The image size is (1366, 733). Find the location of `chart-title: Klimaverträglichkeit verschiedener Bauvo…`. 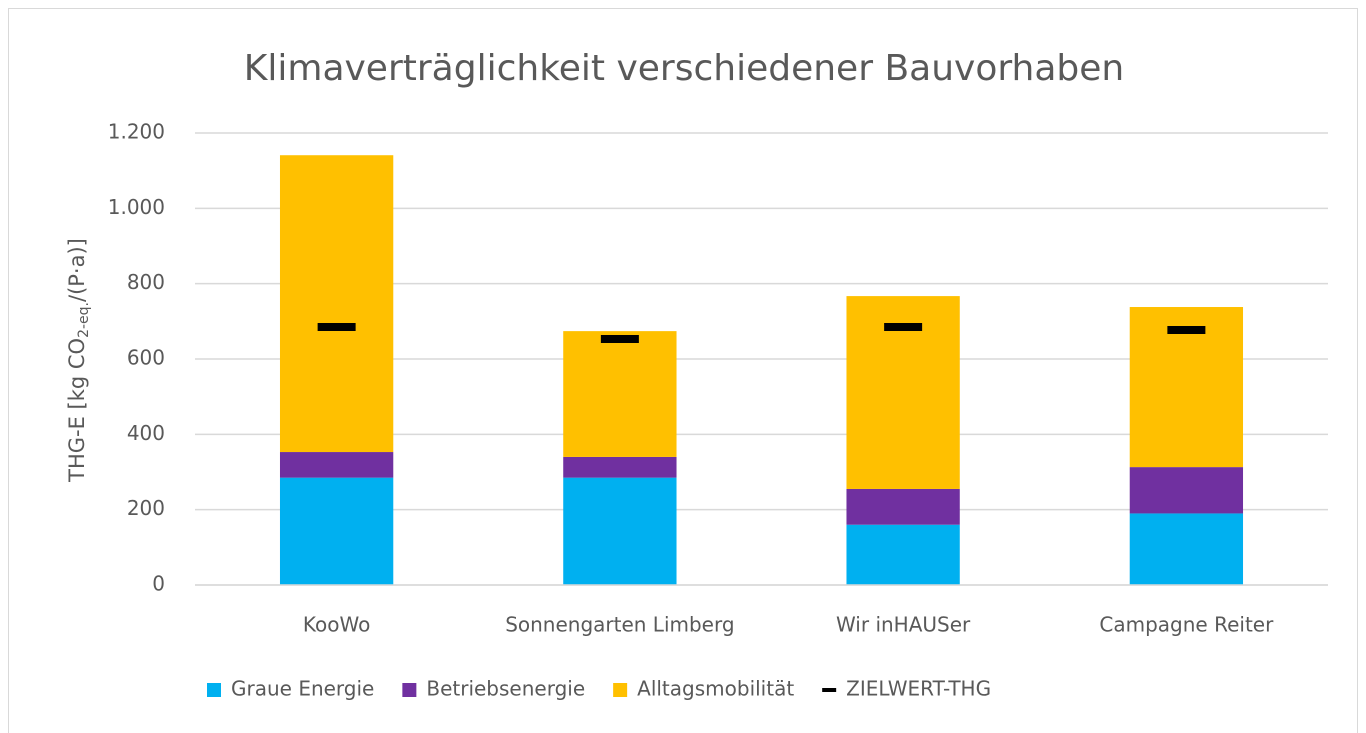

chart-title: Klimaverträglichkeit verschiedener Bauvo… is located at coordinates (684, 68).